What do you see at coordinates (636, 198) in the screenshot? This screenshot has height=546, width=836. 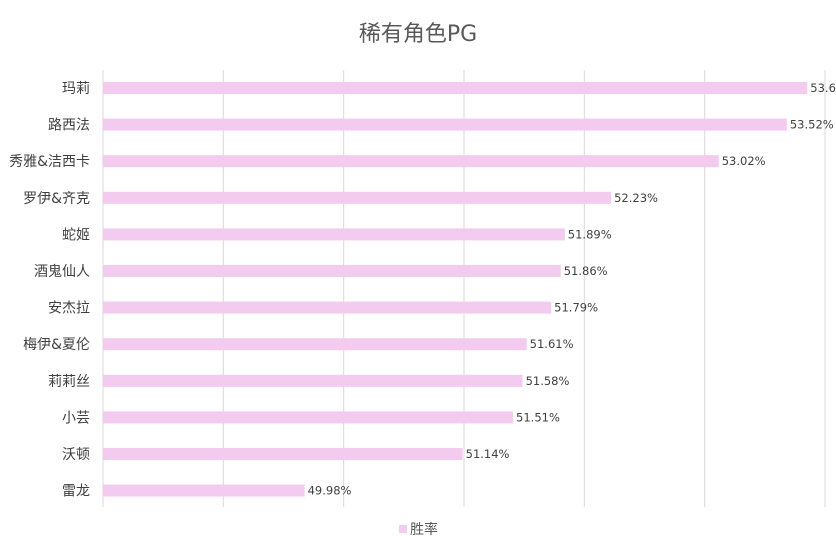 I see `data-label: 52.23%` at bounding box center [636, 198].